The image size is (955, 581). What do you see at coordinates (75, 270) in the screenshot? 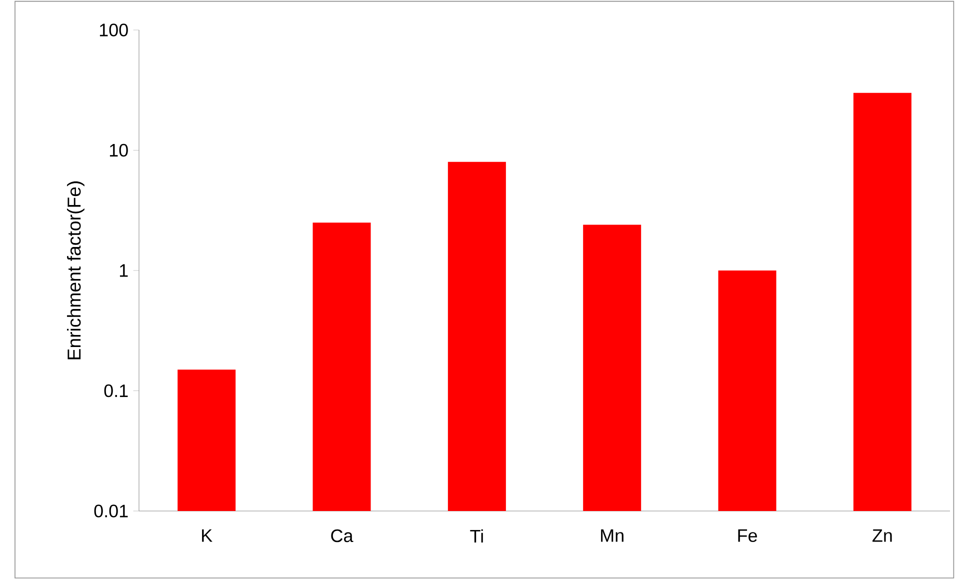
I see `y-axis-title: Enrichment factor(Fe)` at bounding box center [75, 270].